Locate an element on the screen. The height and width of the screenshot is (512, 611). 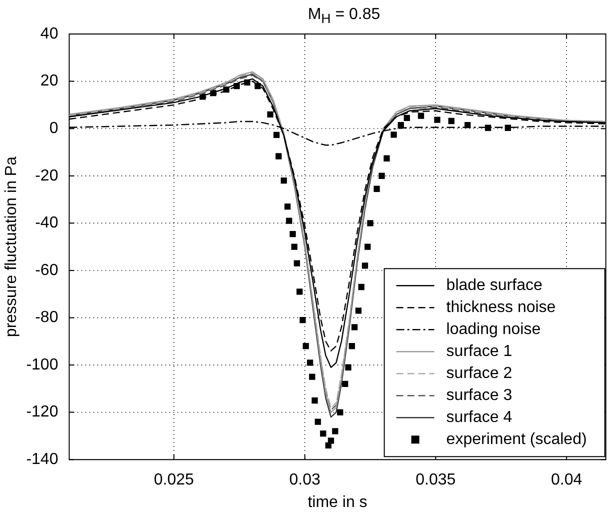
legend-label: thickness noise is located at coordinates (501, 307).